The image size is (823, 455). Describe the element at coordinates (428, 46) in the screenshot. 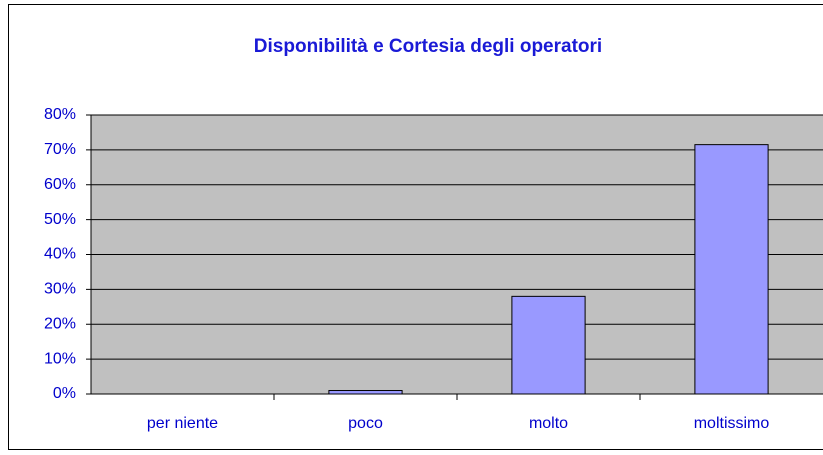

I see `chart-title: Disponibilità e Cortesia degli operatori` at that location.